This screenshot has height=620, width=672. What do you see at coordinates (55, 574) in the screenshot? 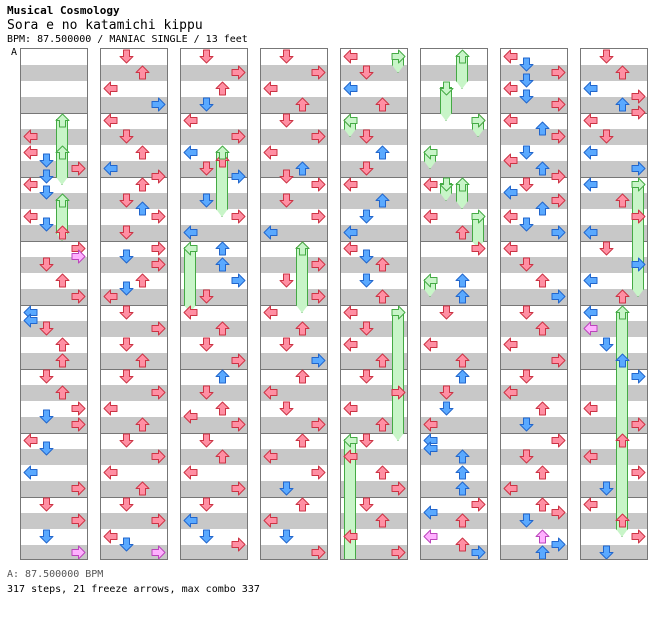
I see `bpm-note: A: 87.500000 BPM` at bounding box center [55, 574].